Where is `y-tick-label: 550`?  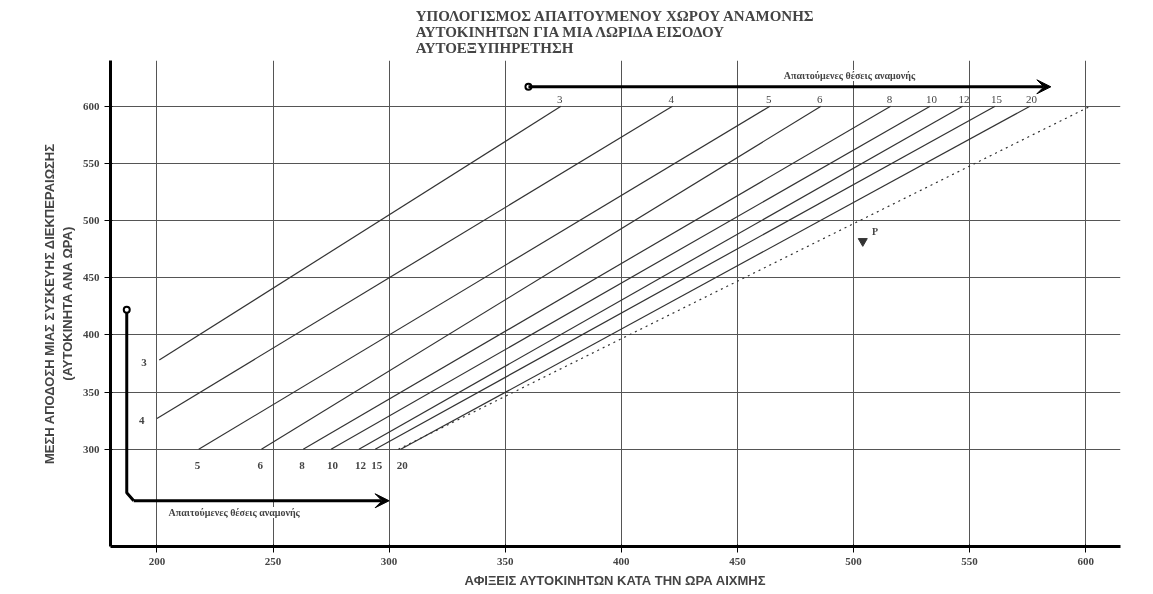 y-tick-label: 550 is located at coordinates (91, 162).